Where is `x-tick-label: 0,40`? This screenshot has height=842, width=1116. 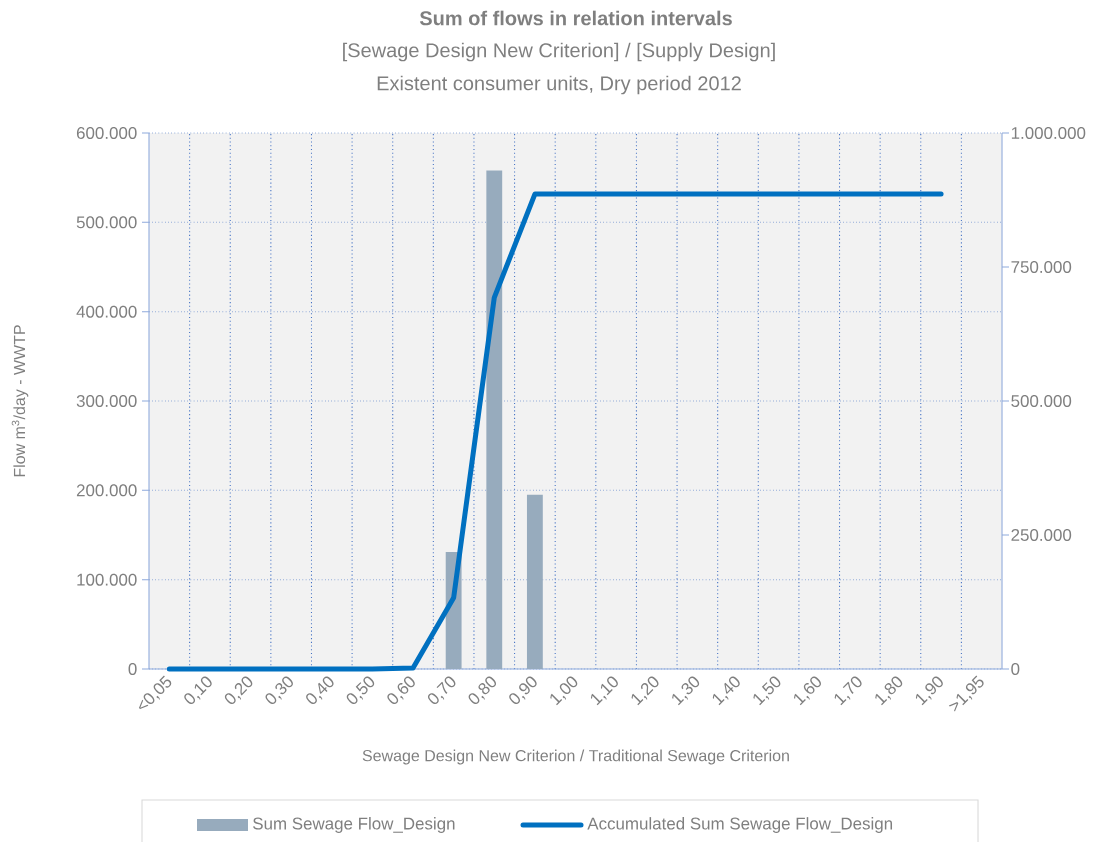
x-tick-label: 0,40 is located at coordinates (320, 690).